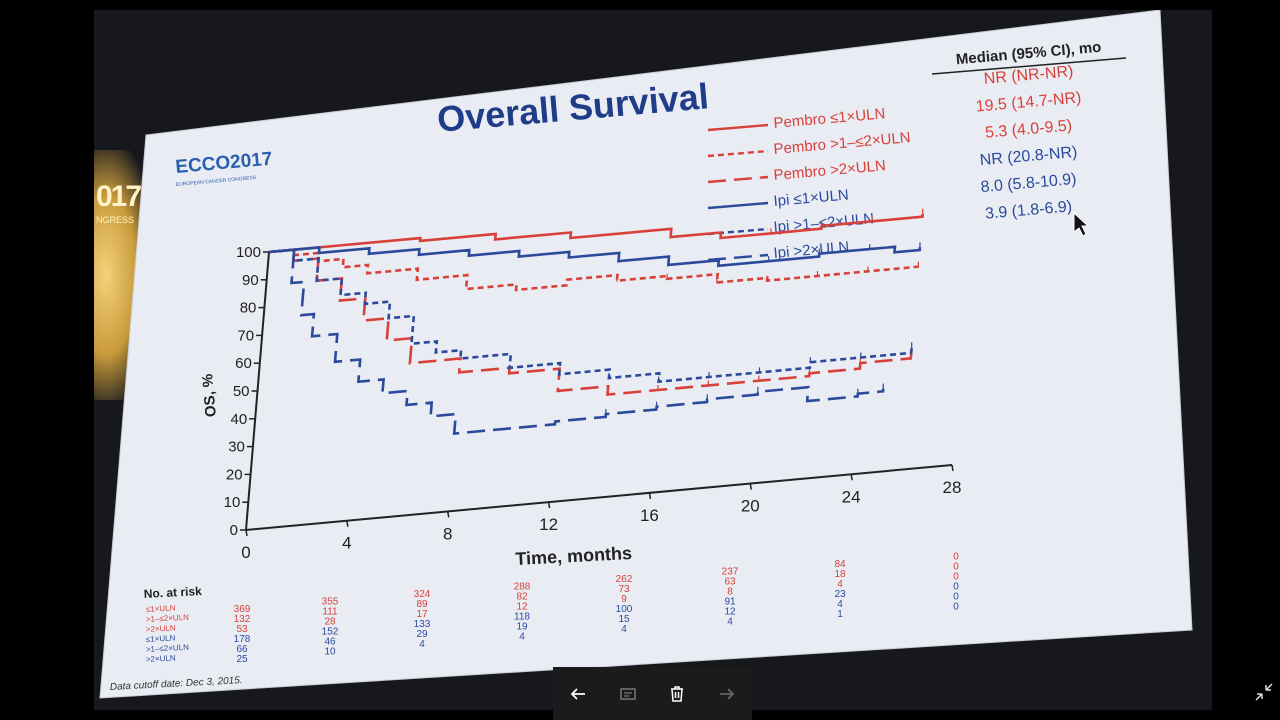  What do you see at coordinates (119, 196) in the screenshot?
I see `background-screen-text: 017` at bounding box center [119, 196].